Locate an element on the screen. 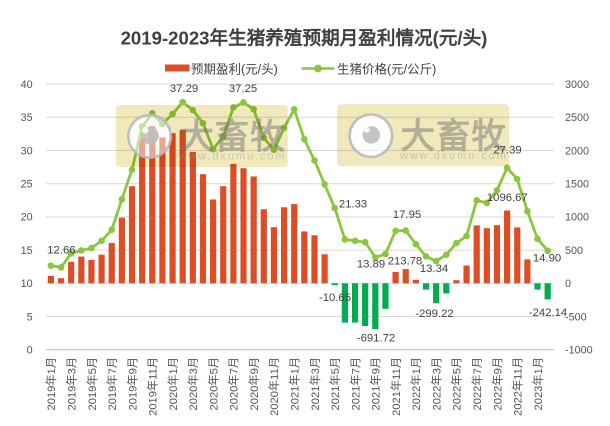 The image size is (610, 426). svg-text: 2021年1月 is located at coordinates (295, 384).